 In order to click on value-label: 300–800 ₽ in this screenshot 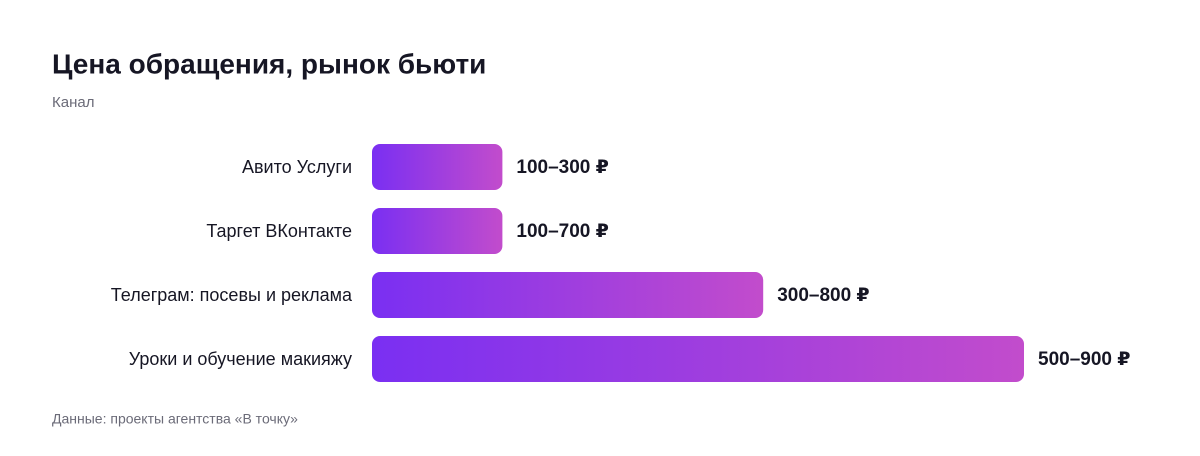, I will do `click(823, 295)`.